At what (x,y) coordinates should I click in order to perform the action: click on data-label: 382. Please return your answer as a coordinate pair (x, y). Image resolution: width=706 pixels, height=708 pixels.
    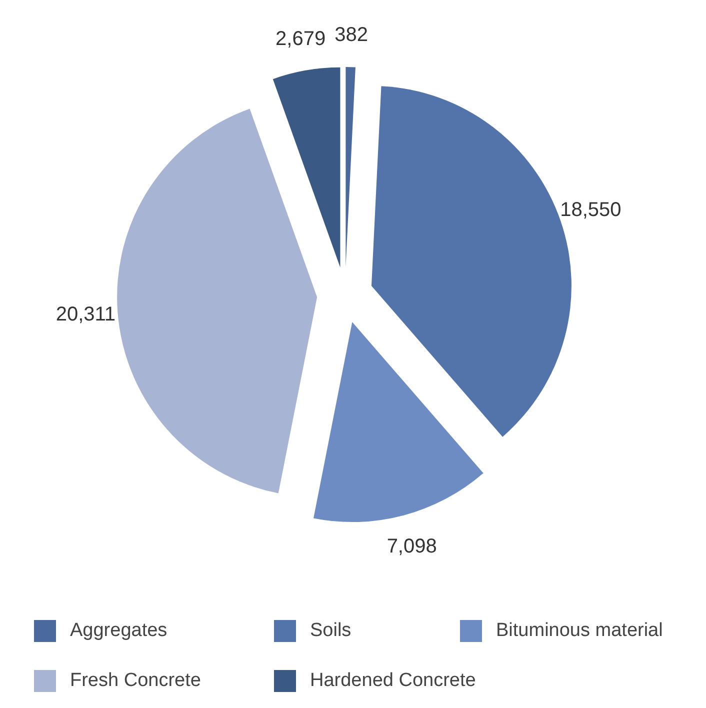
    Looking at the image, I should click on (351, 35).